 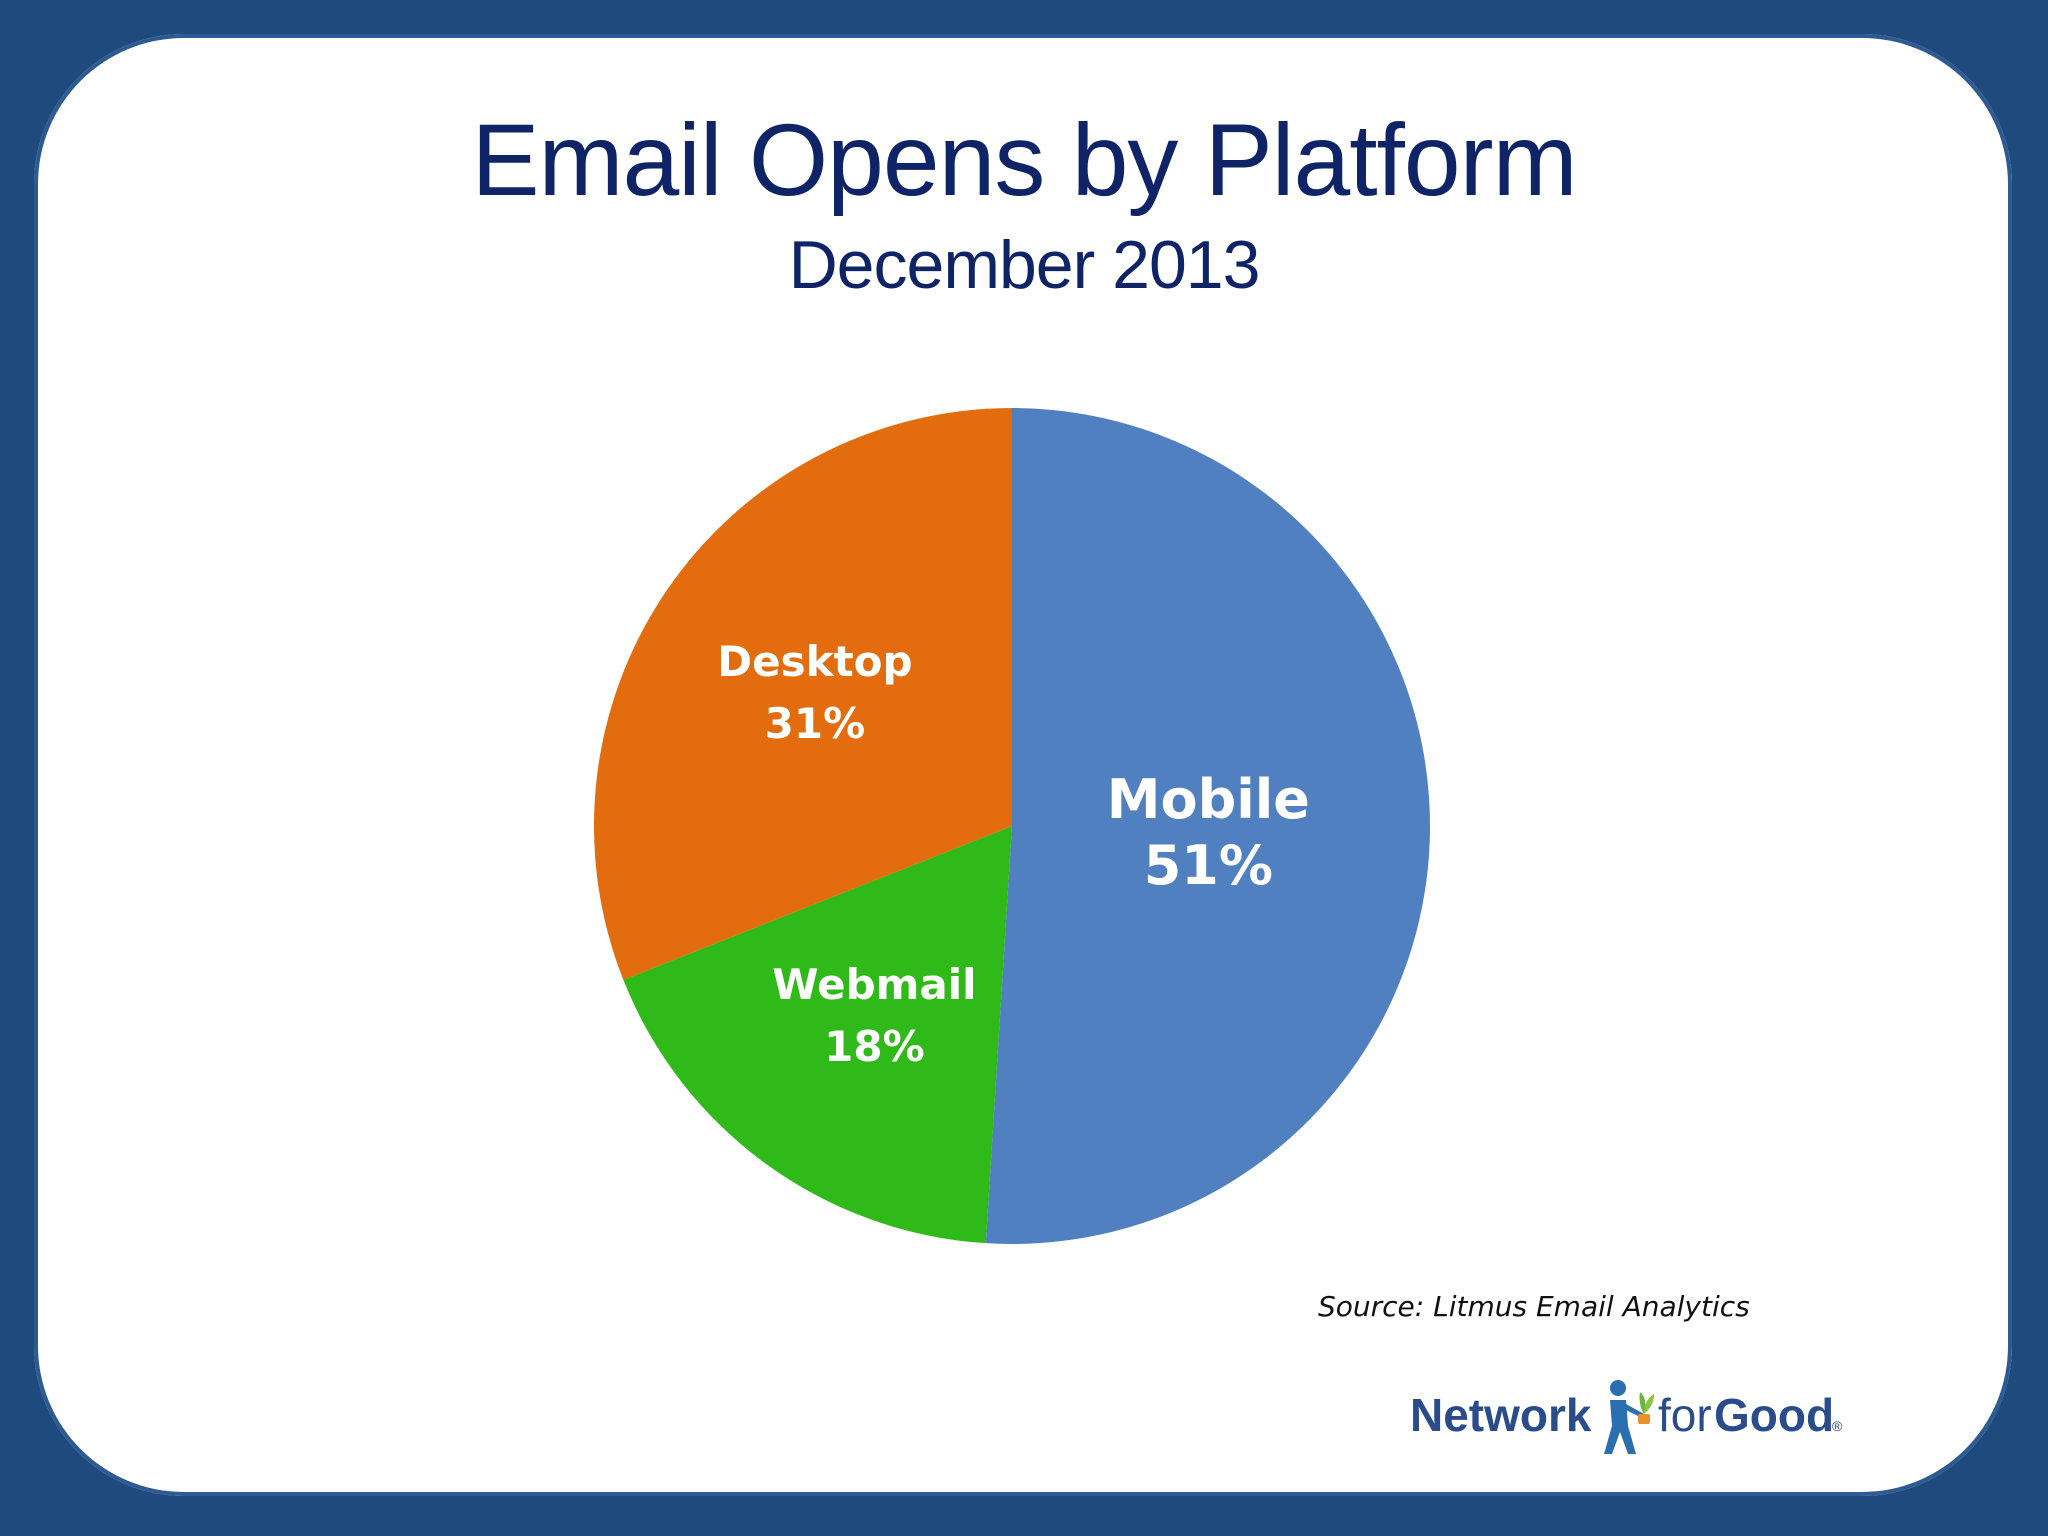 What do you see at coordinates (803, 694) in the screenshot?
I see `pie-slice-desktop` at bounding box center [803, 694].